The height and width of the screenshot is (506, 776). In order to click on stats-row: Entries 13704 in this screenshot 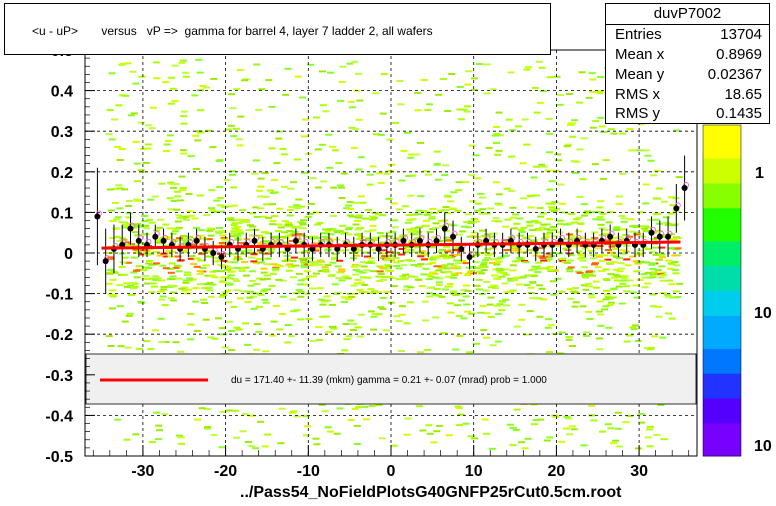, I will do `click(688, 35)`.